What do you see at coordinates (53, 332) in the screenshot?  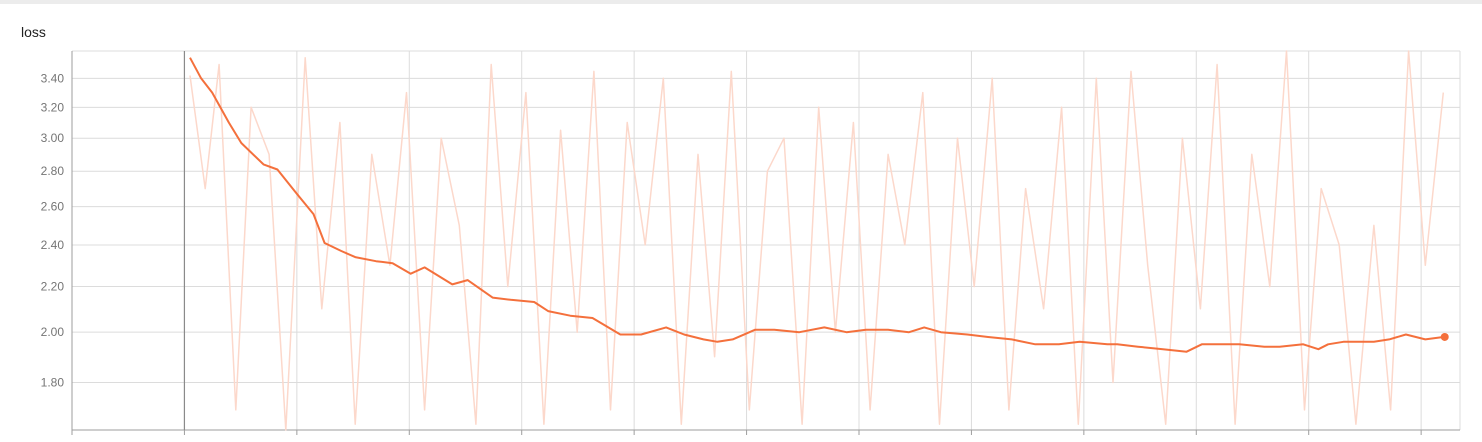 I see `y-tick-label: 2.00` at bounding box center [53, 332].